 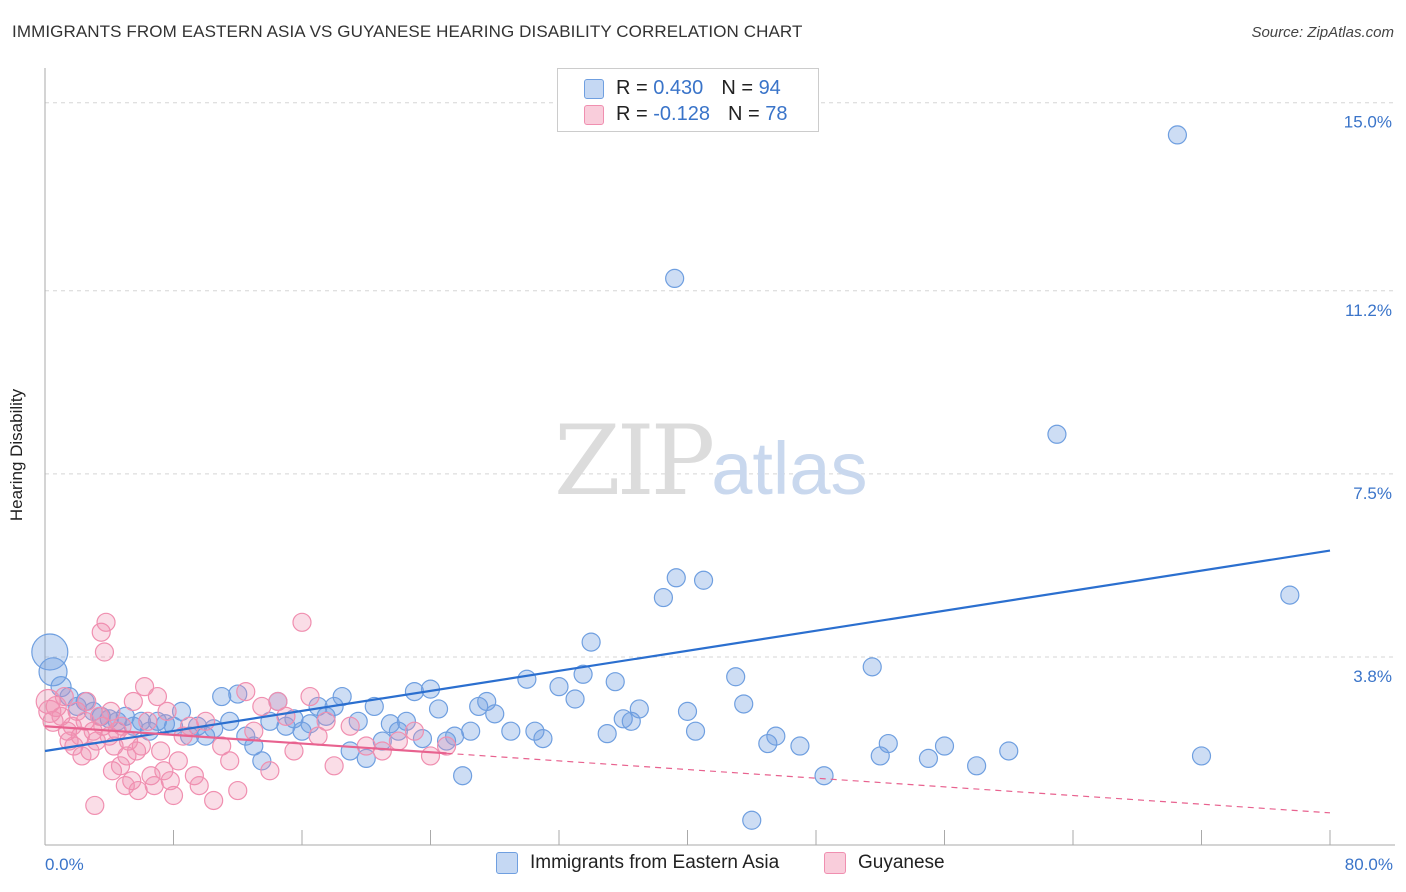 What do you see at coordinates (901, 862) in the screenshot?
I see `series-name-pink: Guyanese` at bounding box center [901, 862].